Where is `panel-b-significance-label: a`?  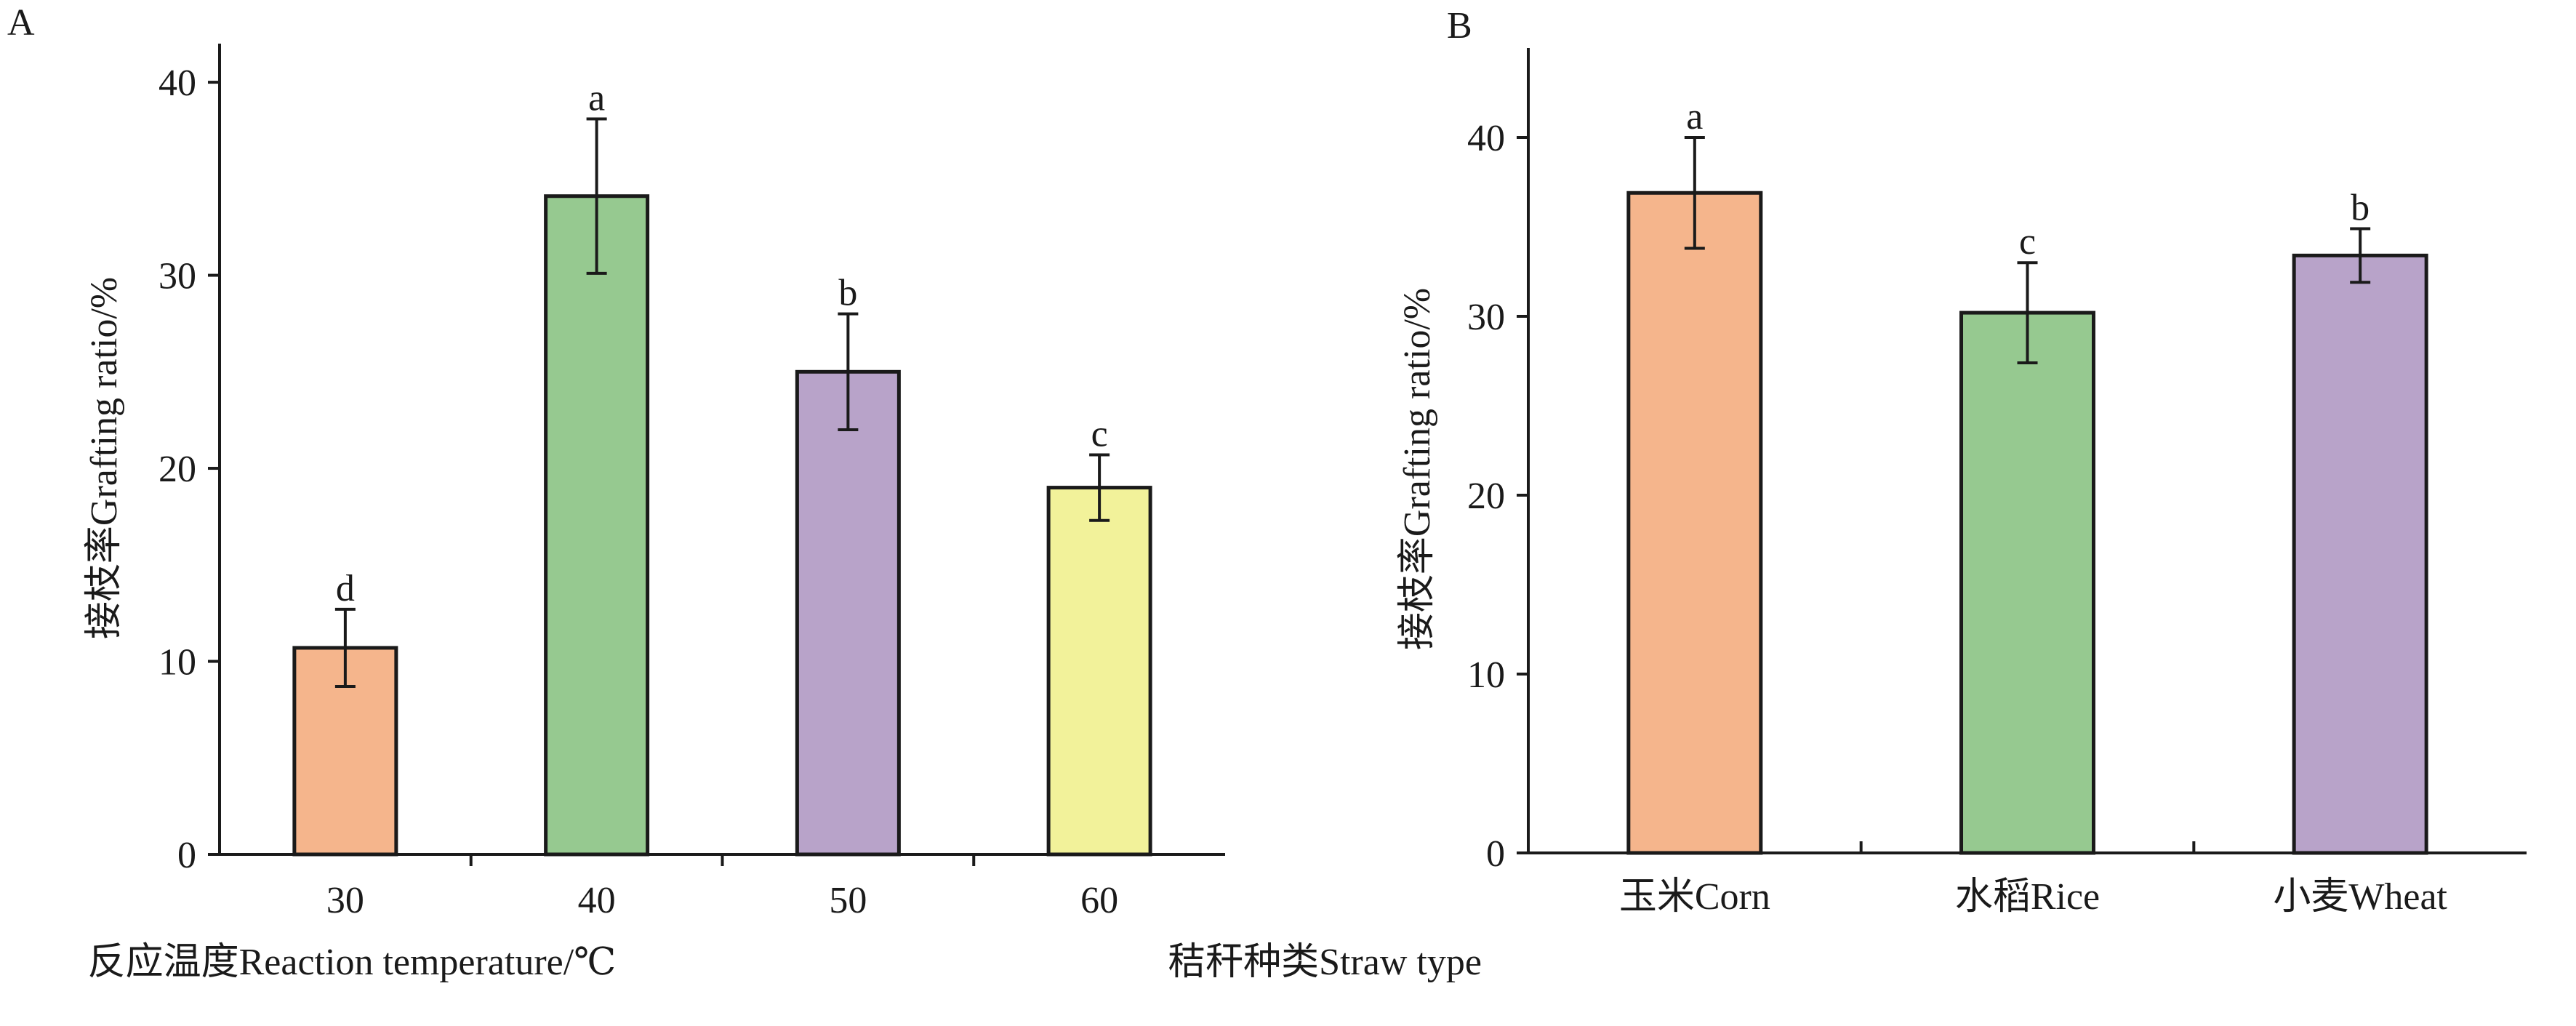
panel-b-significance-label: a is located at coordinates (1695, 116).